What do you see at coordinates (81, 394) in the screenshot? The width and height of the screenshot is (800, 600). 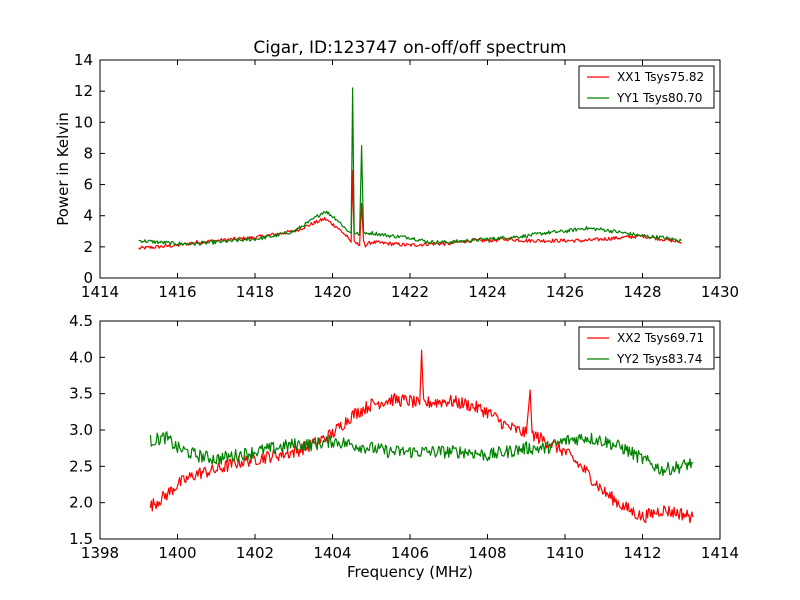 I see `y-tick-label: 3.5` at bounding box center [81, 394].